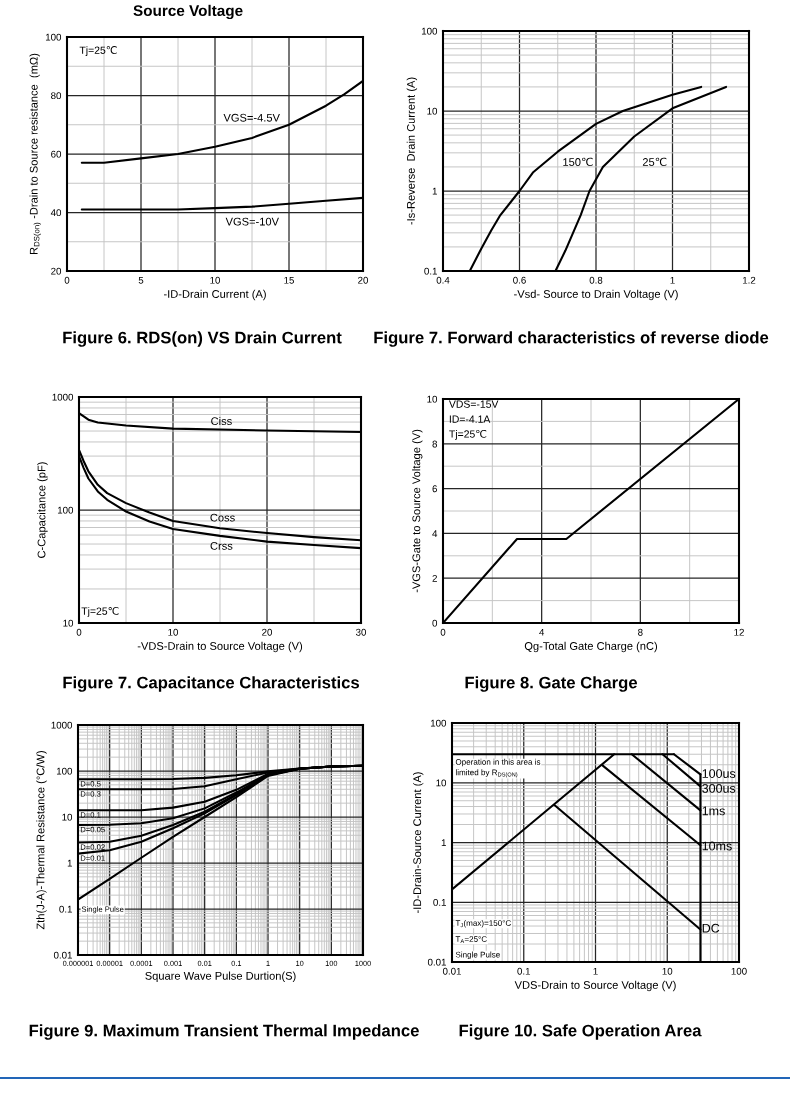 The height and width of the screenshot is (1094, 790). Describe the element at coordinates (591, 647) in the screenshot. I see `x-axis-title: Qg-Total Gate Charge (nC)` at that location.